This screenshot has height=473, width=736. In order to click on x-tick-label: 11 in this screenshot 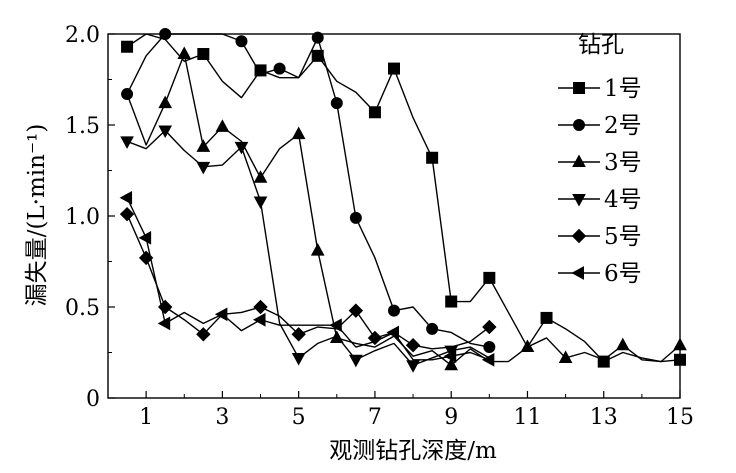, I will do `click(527, 417)`.